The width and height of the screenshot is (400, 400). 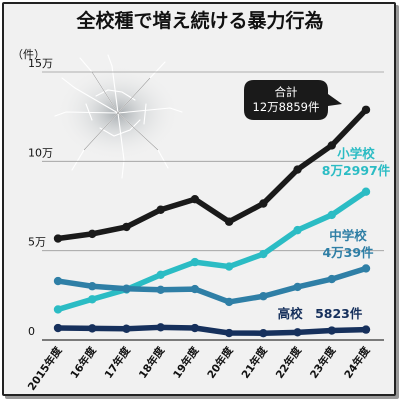 What do you see at coordinates (254, 362) in the screenshot?
I see `x-tick-label: 21年度` at bounding box center [254, 362].